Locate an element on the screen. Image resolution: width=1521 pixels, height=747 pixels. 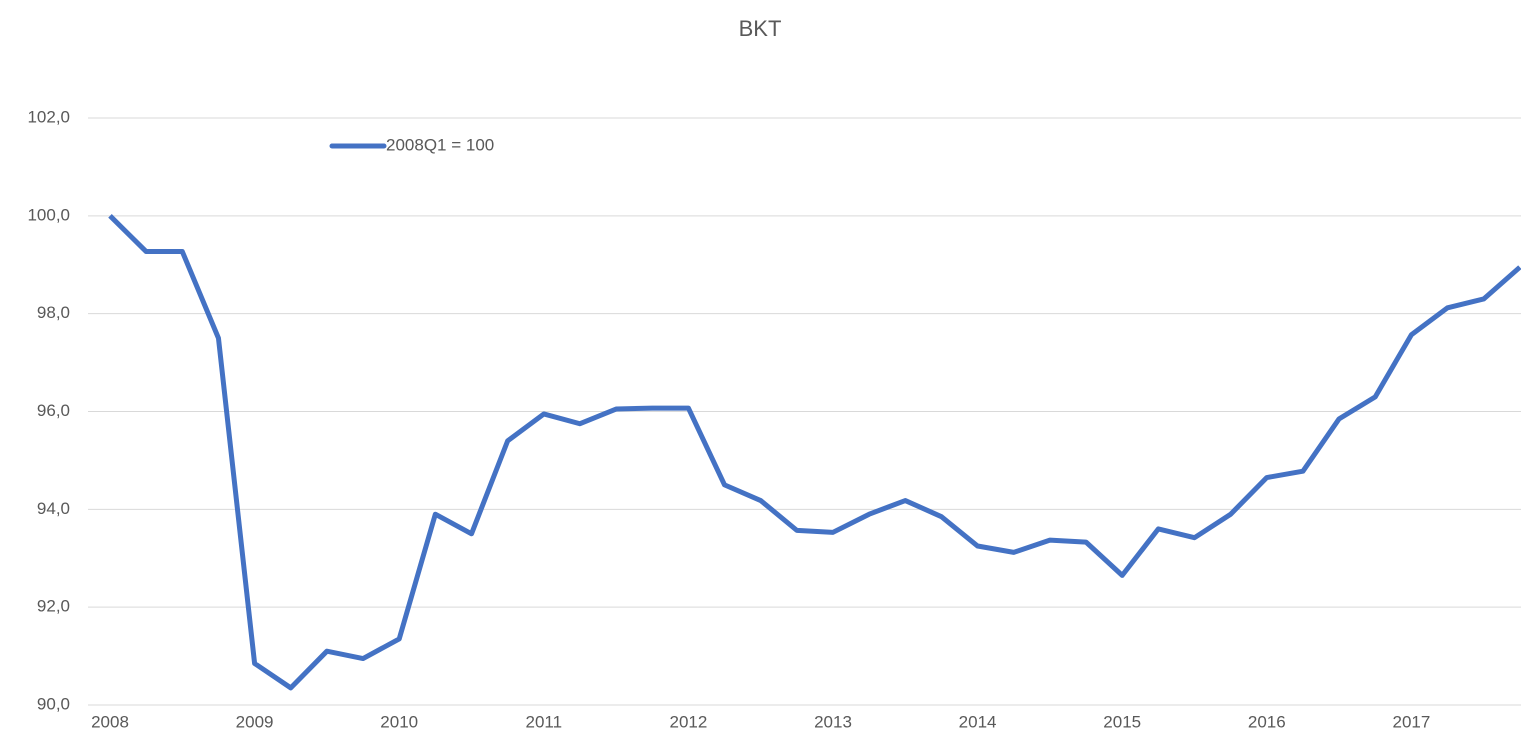
x-tick-label: 2014 is located at coordinates (978, 721).